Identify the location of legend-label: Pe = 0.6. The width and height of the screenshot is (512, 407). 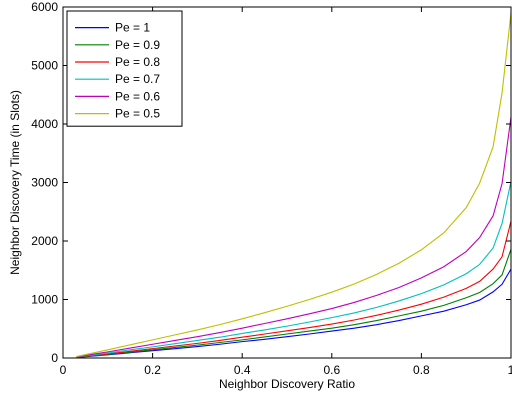
(137, 96).